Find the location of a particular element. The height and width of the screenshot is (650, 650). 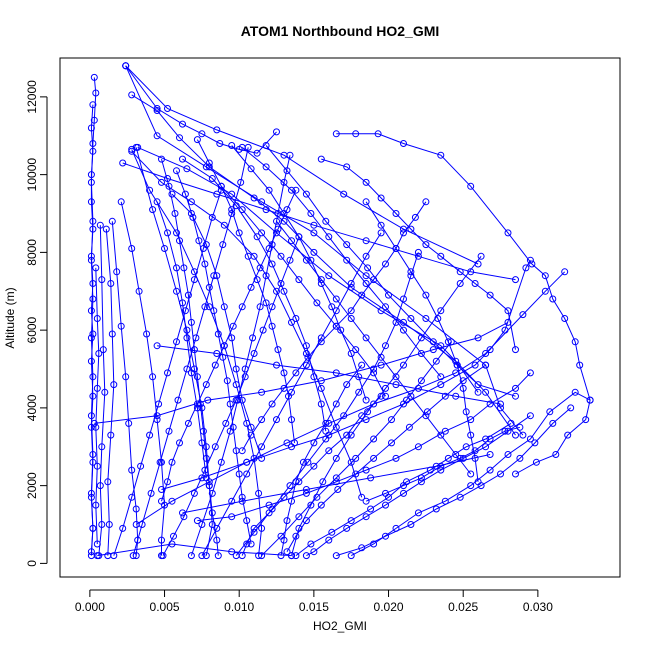

y-tick-label: 10000 is located at coordinates (32, 175).